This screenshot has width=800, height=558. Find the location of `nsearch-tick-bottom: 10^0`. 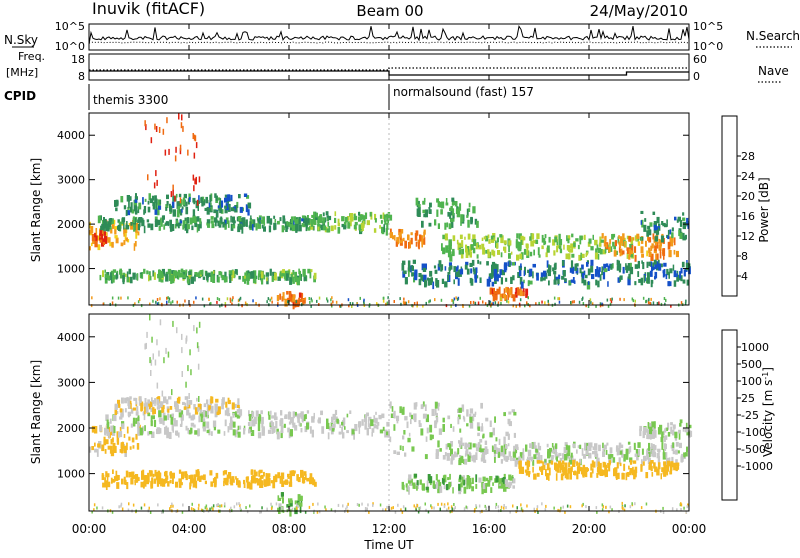

nsearch-tick-bottom: 10^0 is located at coordinates (708, 46).